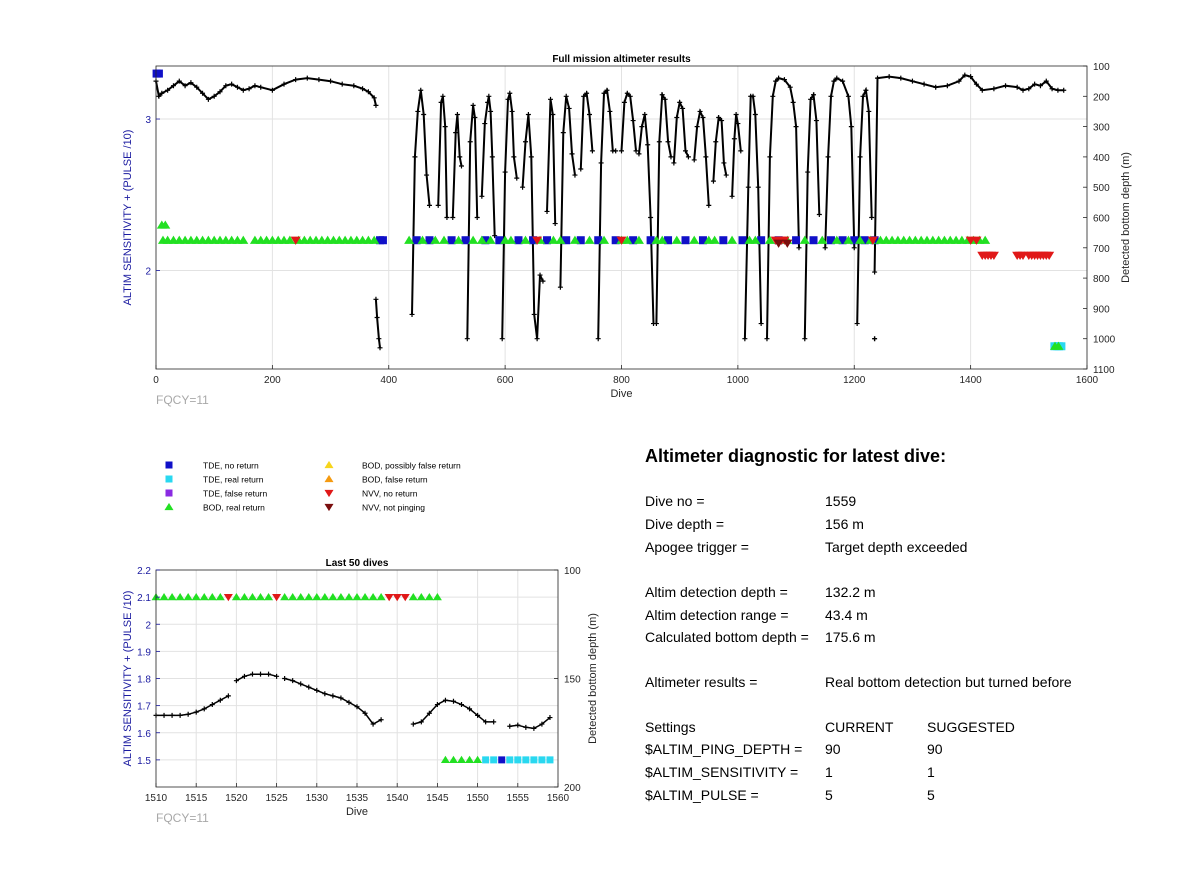 The image size is (1200, 885). Describe the element at coordinates (390, 494) in the screenshot. I see `legend-label: NVV, no return` at that location.